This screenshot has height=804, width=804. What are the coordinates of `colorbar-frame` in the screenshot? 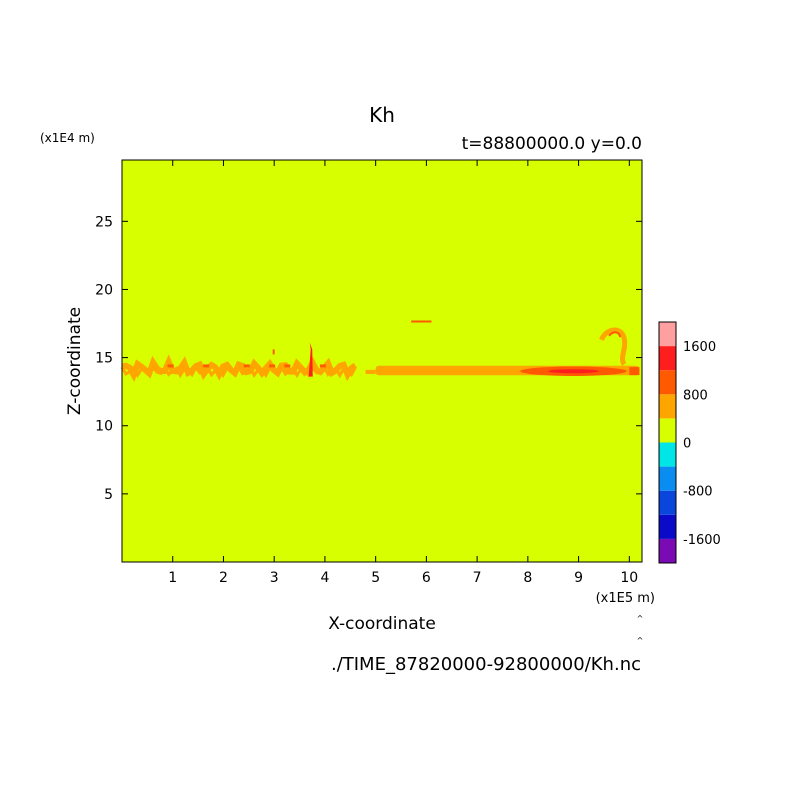 It's located at (667, 442).